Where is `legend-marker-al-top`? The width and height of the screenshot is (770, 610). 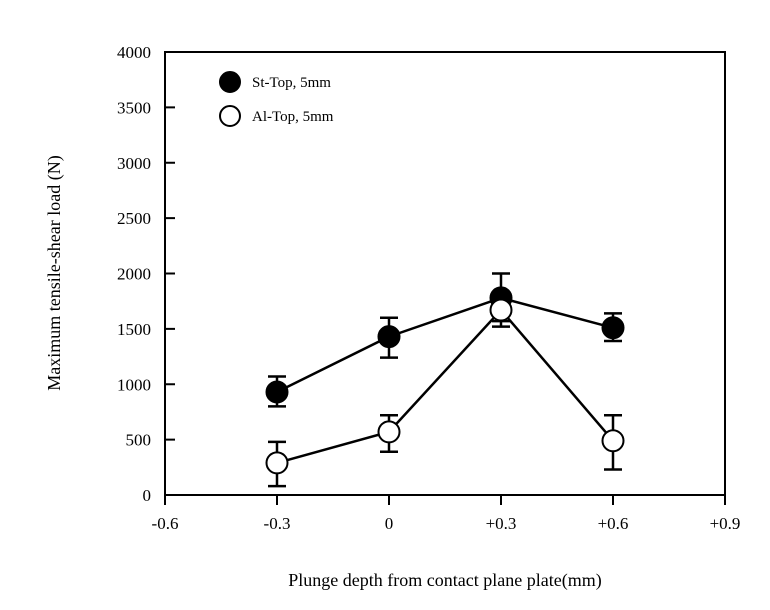 legend-marker-al-top is located at coordinates (230, 116).